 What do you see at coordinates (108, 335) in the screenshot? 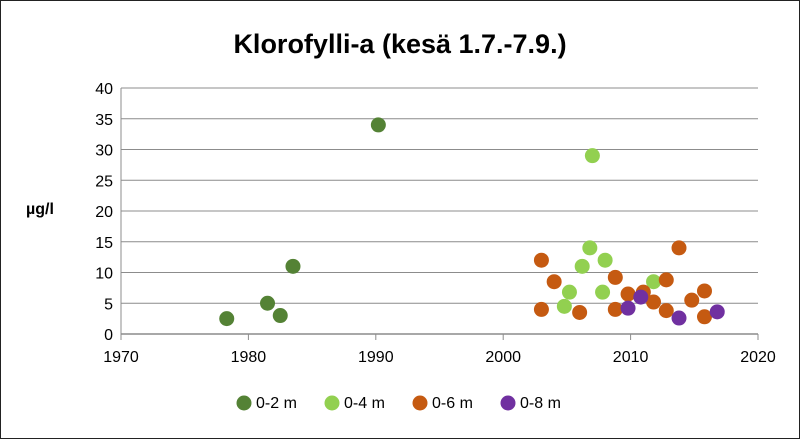
I see `y-tick-label: 0` at bounding box center [108, 335].